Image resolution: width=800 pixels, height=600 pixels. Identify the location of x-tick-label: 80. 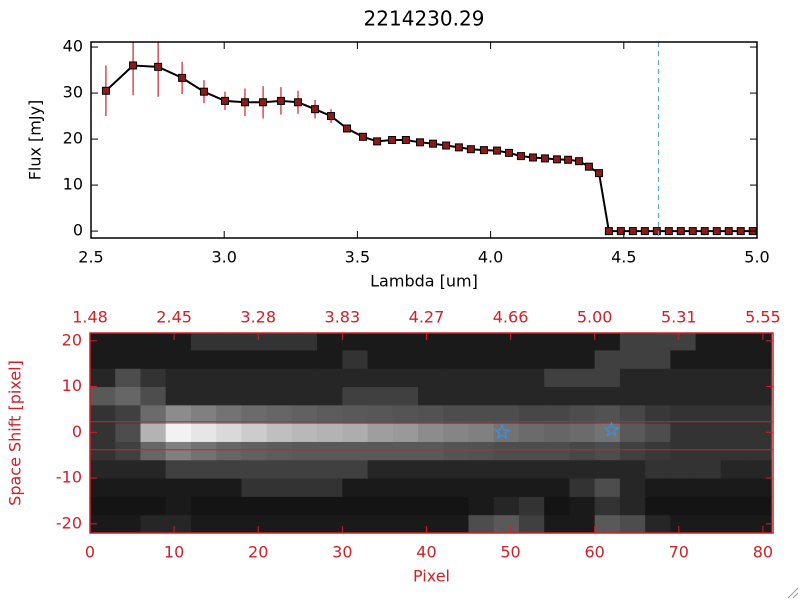
(763, 552).